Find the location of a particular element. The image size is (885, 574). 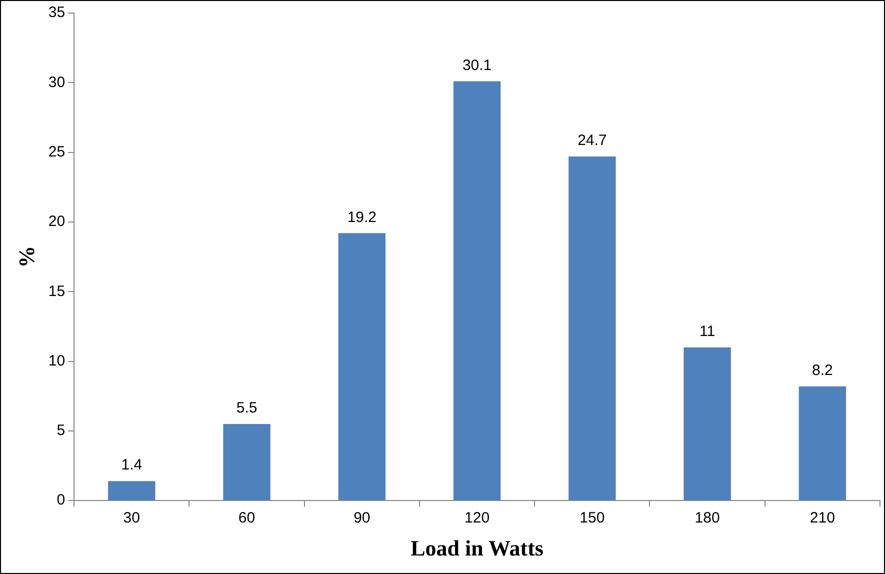

data-label: 1.4 is located at coordinates (131, 465).